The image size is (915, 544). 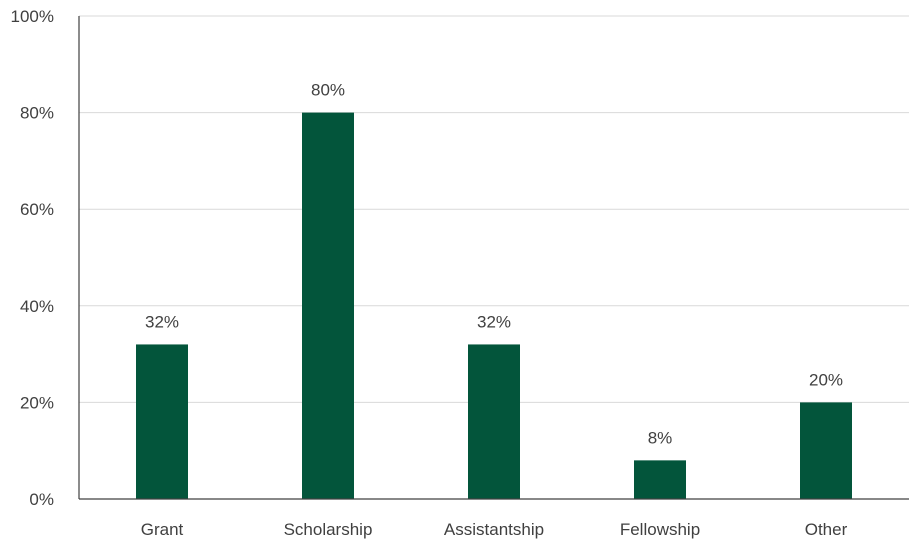 What do you see at coordinates (660, 529) in the screenshot?
I see `x-tick-label: Fellowship` at bounding box center [660, 529].